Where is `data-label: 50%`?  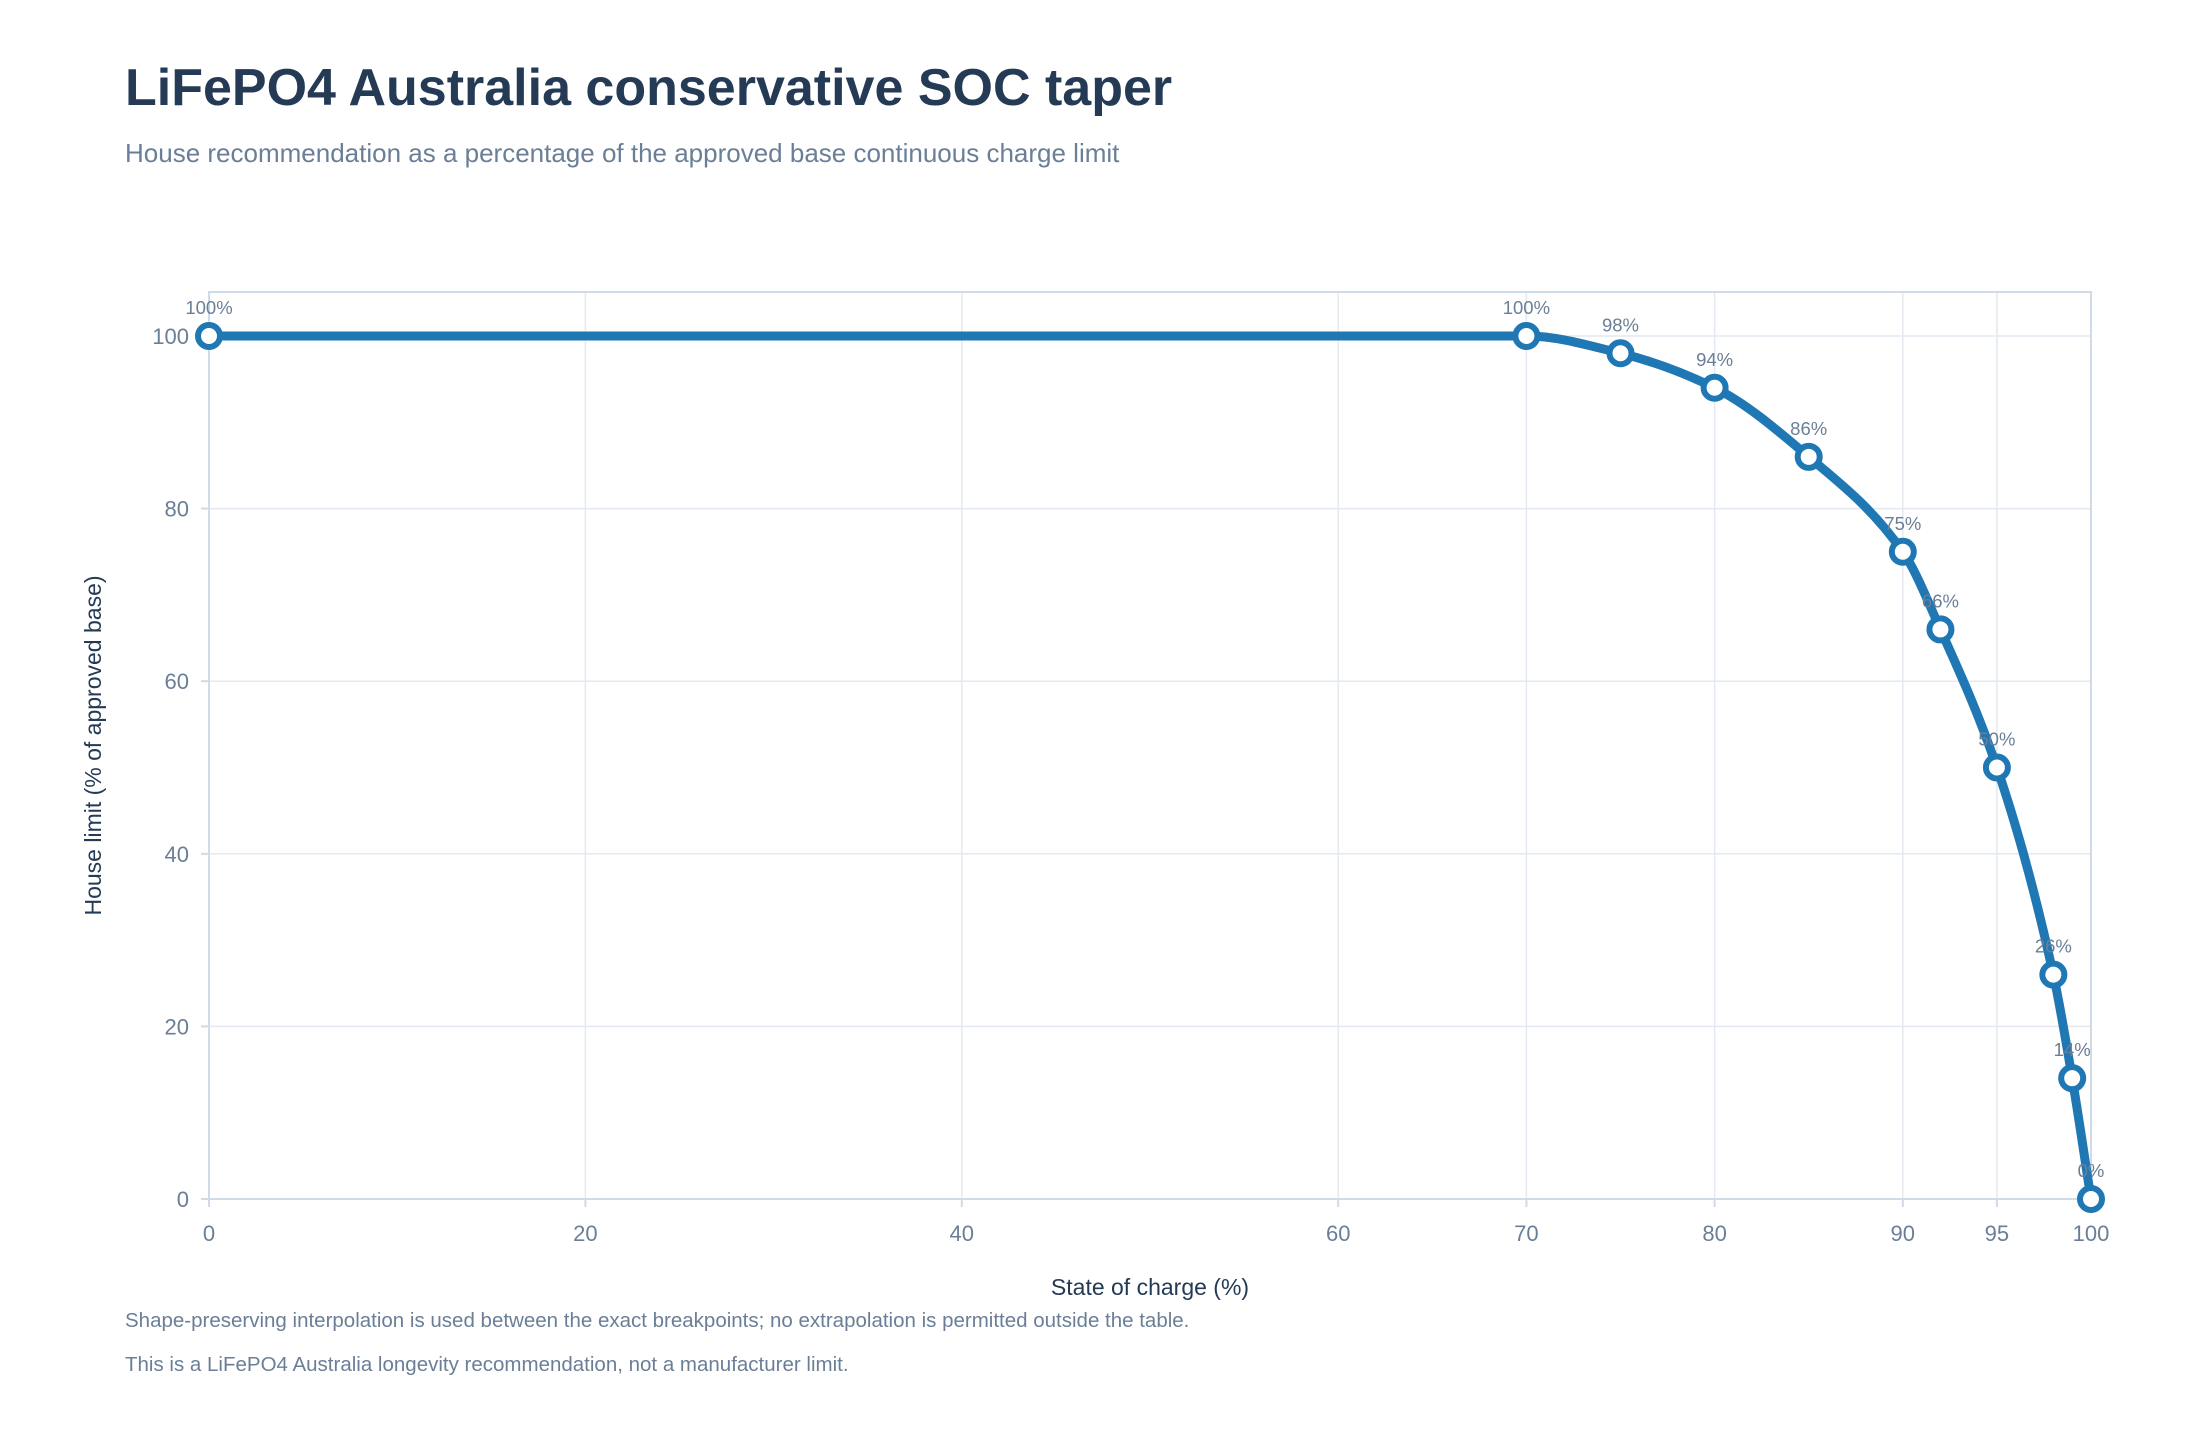 data-label: 50% is located at coordinates (1996, 739).